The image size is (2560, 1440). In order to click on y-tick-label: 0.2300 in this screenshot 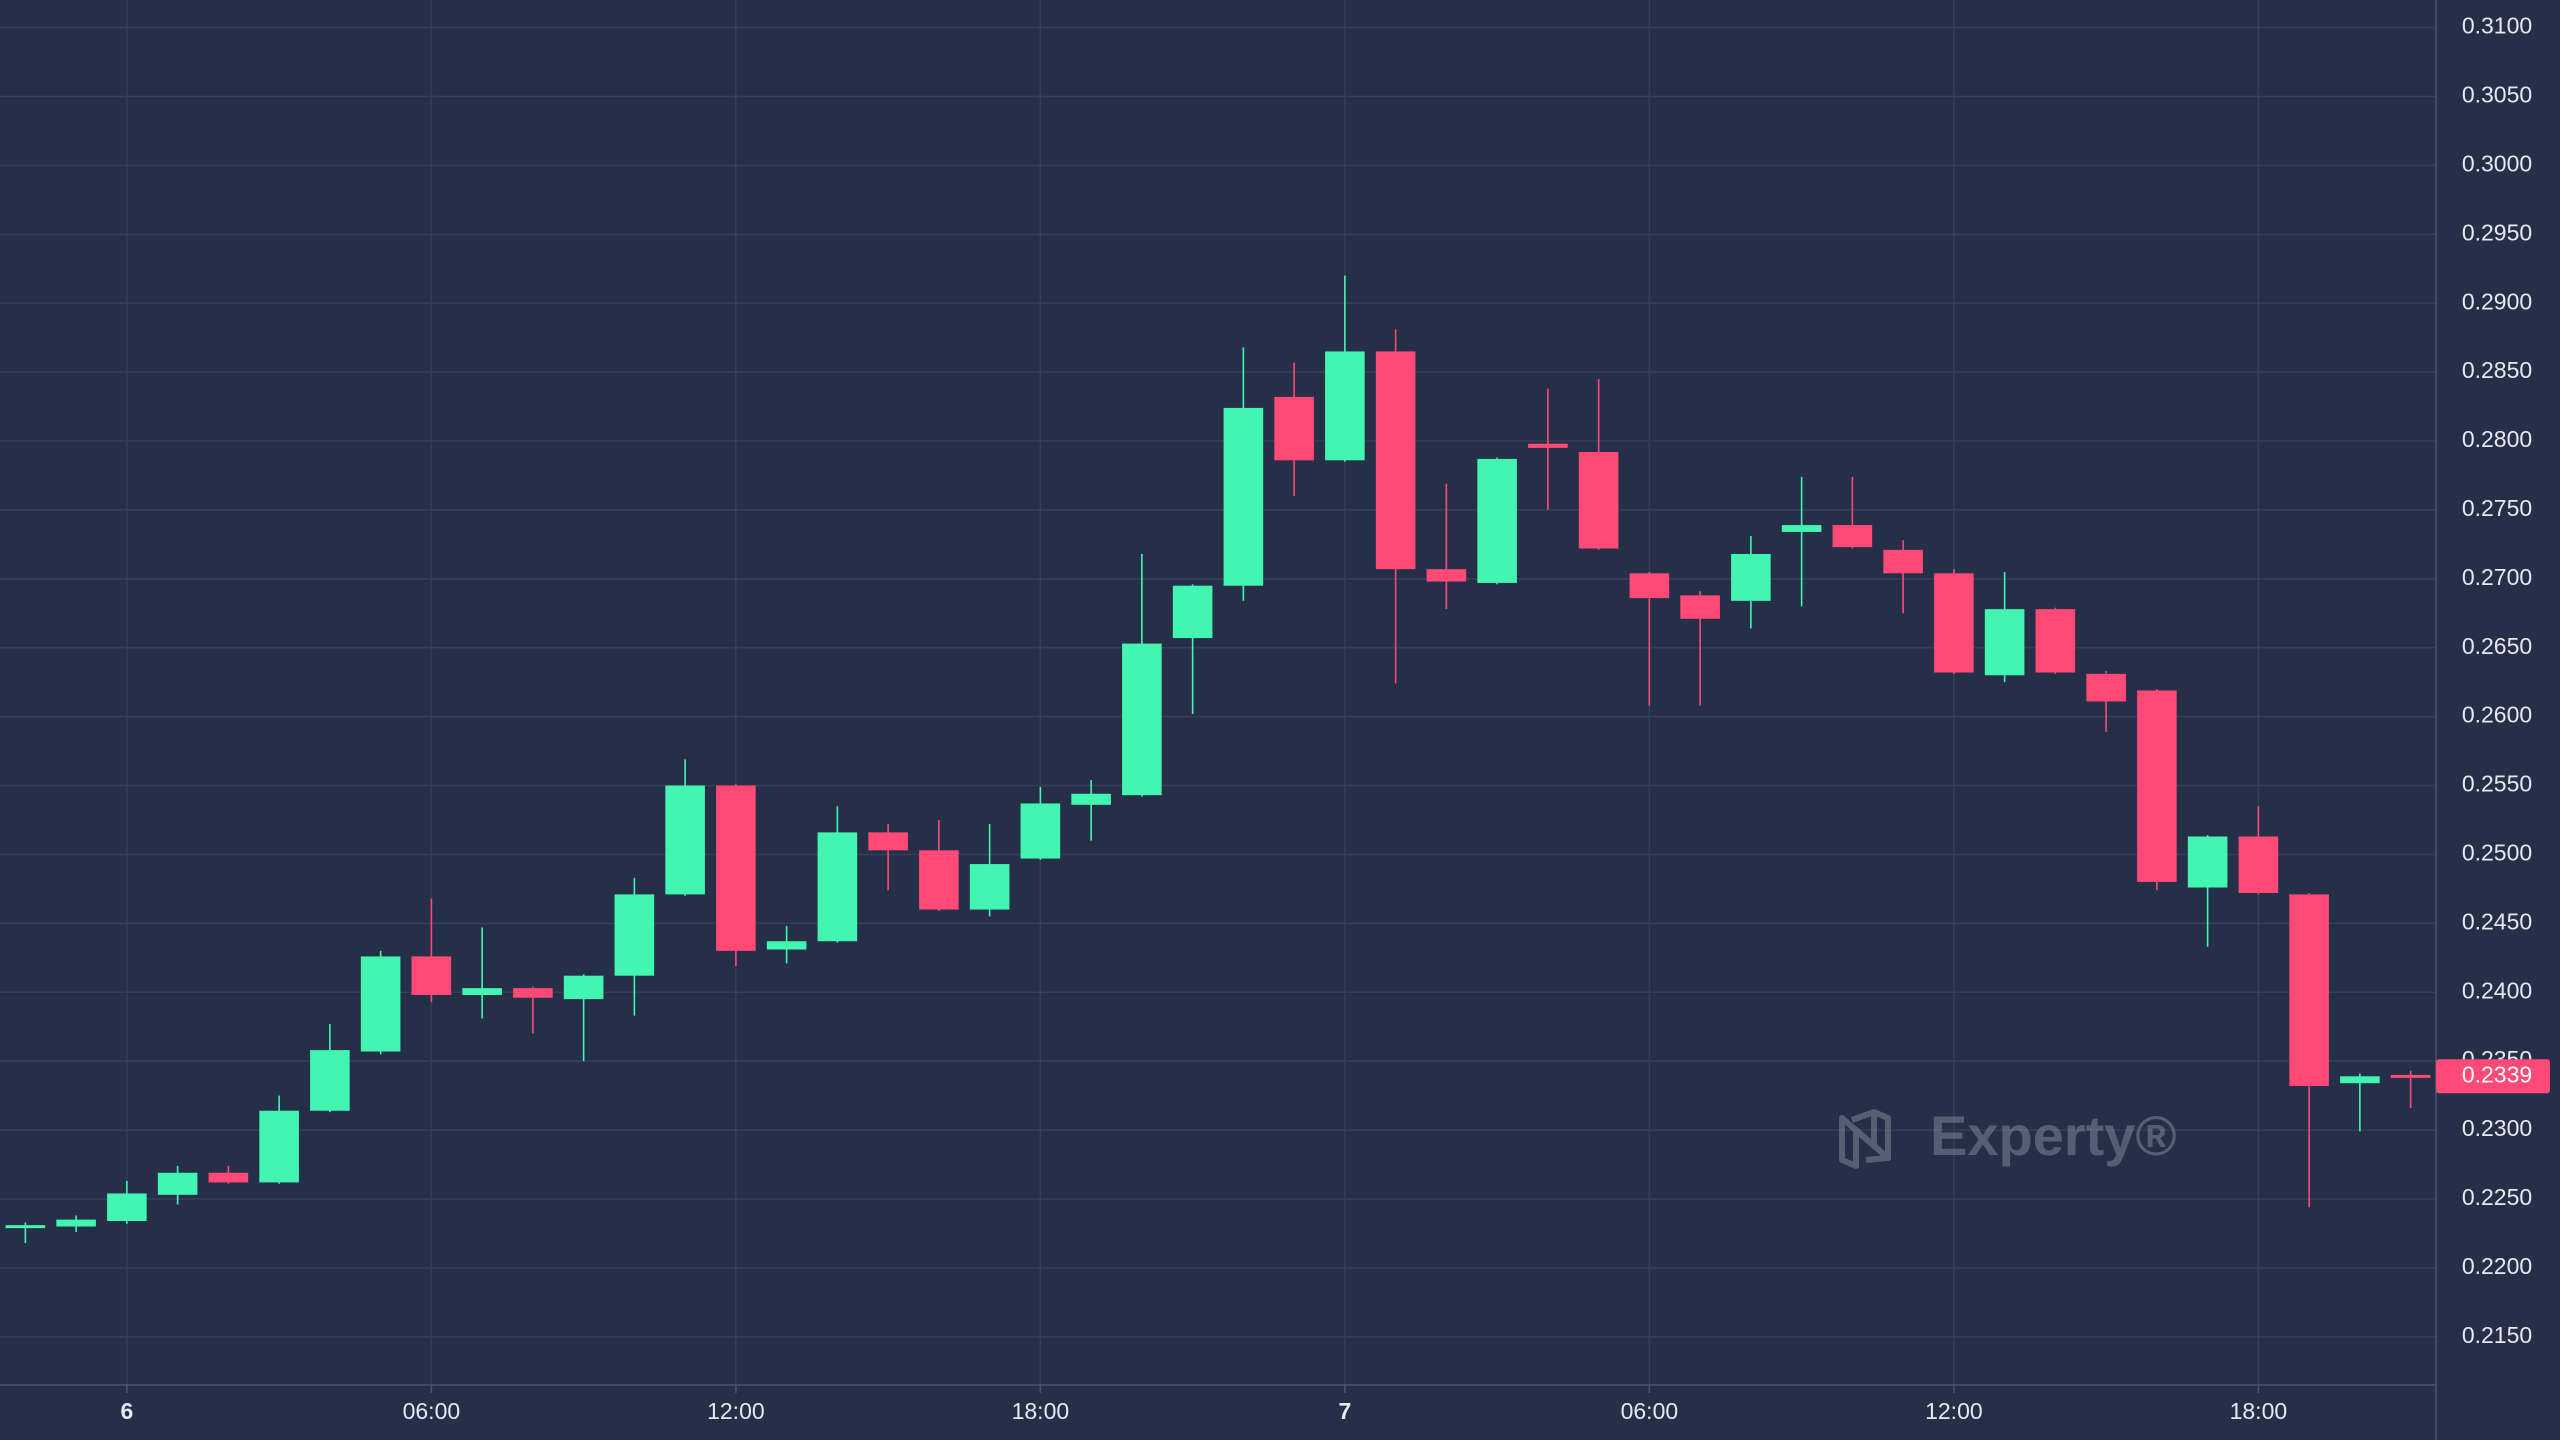, I will do `click(2497, 1128)`.